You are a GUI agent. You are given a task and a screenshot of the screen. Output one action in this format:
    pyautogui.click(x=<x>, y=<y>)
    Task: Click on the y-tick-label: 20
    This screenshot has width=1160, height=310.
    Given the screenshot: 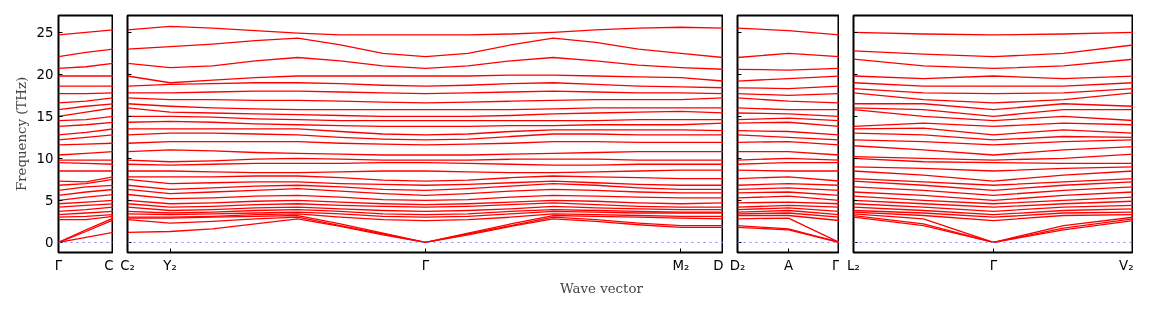 What is the action you would take?
    pyautogui.click(x=45, y=75)
    